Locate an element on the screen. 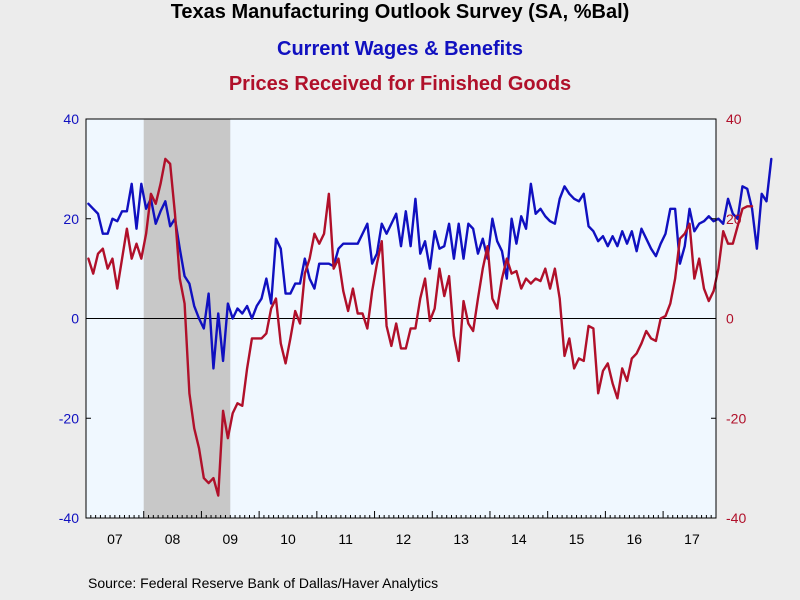 Image resolution: width=800 pixels, height=600 pixels. x-axis: 07 08 09 10 11 12 13 14 15 16 17 is located at coordinates (401, 529).